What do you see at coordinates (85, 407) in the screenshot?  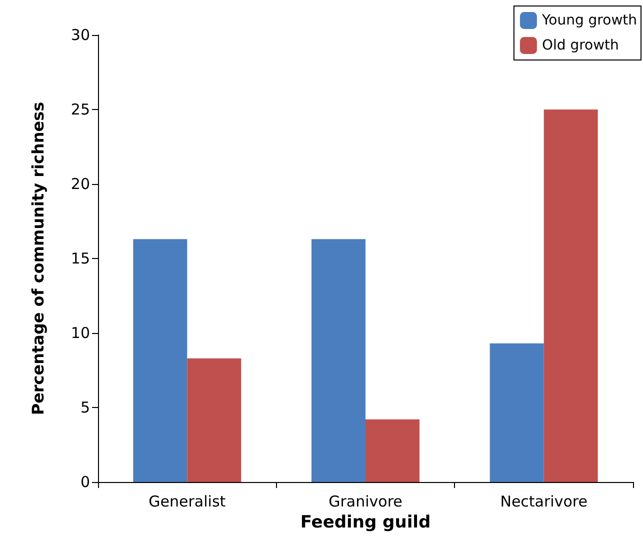 I see `y-tick-label: 5` at bounding box center [85, 407].